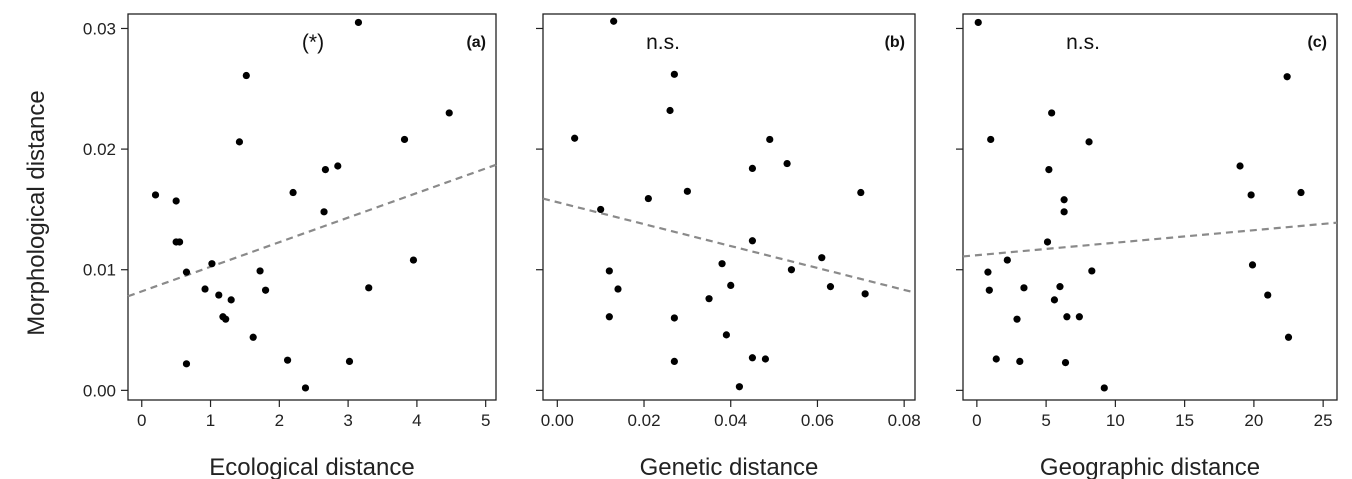  What do you see at coordinates (99, 270) in the screenshot?
I see `y-tick-label: 0.01` at bounding box center [99, 270].